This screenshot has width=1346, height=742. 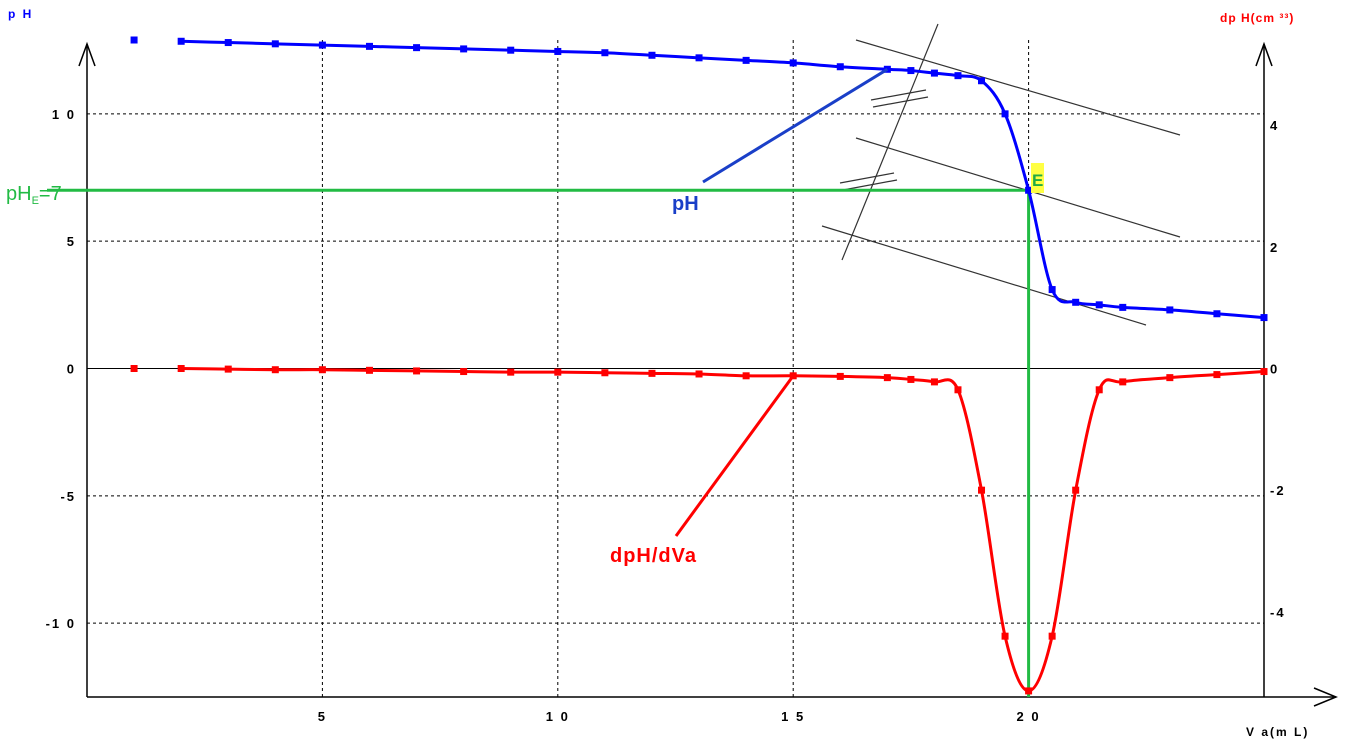 I want to click on y-left-tick-label: 5, so click(x=71, y=241).